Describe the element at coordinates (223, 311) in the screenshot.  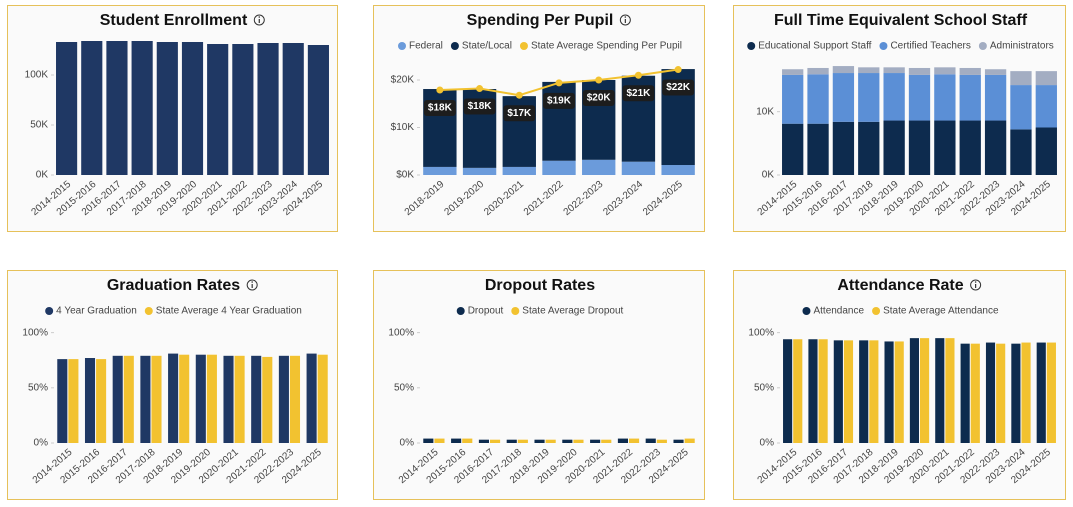
I see `legend-item: State Average 4 Year Graduation` at that location.